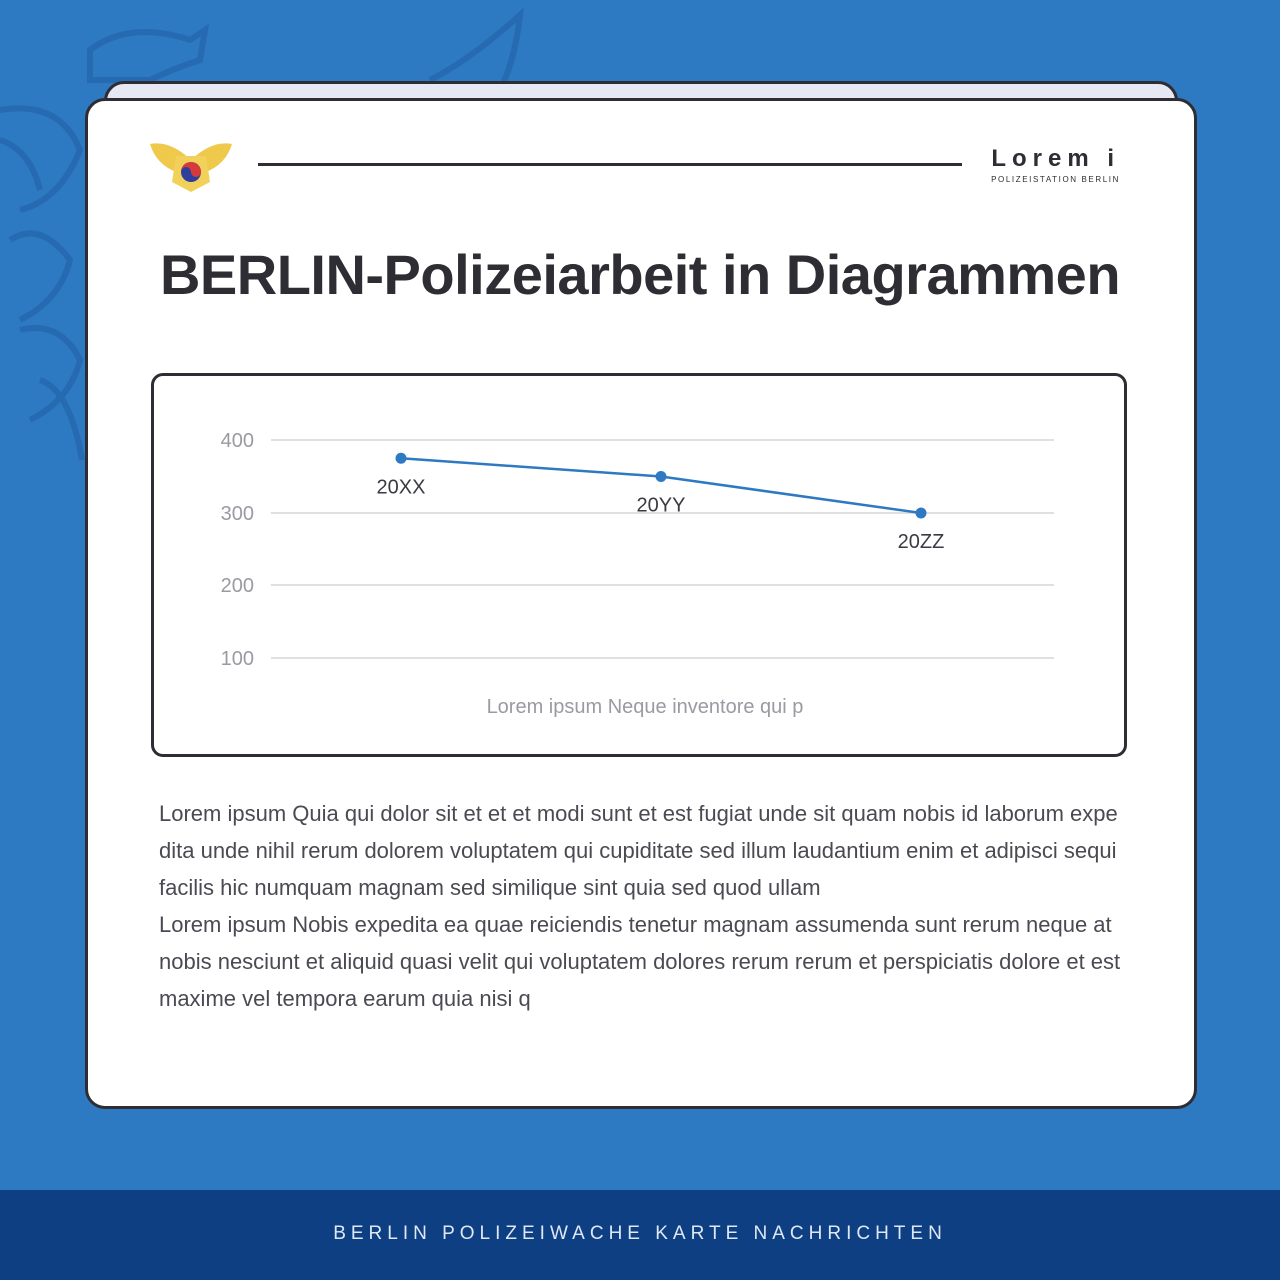 The image size is (1280, 1280). What do you see at coordinates (237, 586) in the screenshot?
I see `y-tick-label: 200` at bounding box center [237, 586].